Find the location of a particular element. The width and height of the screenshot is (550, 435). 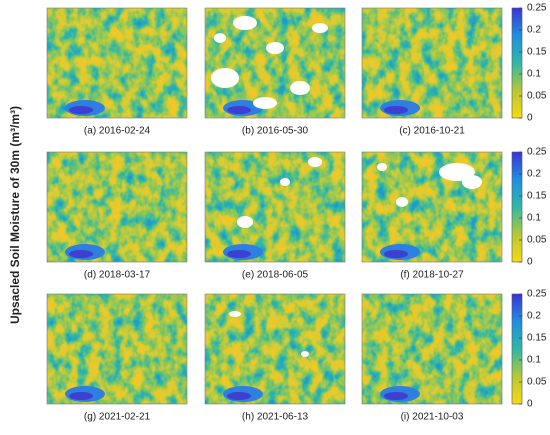

panel-caption: (a) 2016-02-24 is located at coordinates (117, 131).